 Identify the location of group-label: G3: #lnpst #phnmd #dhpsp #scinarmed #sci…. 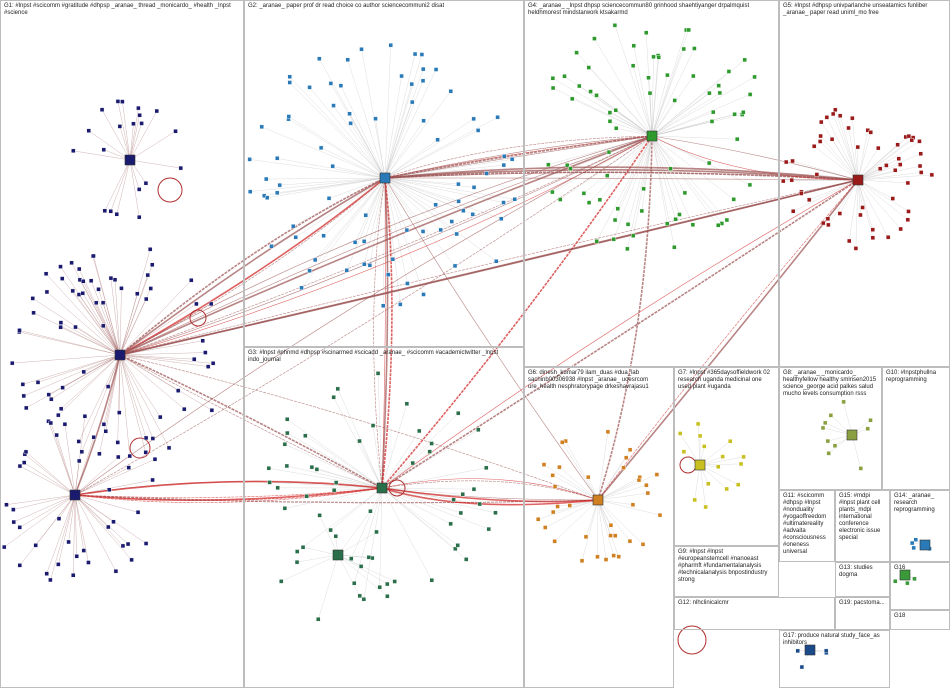
(373, 356).